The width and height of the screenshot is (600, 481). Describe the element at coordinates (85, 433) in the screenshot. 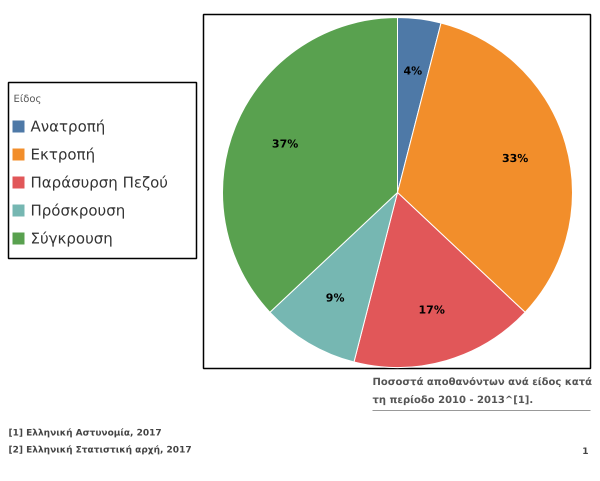

I see `text: [1] Ελληνική Αστυνομία, 2017` at that location.